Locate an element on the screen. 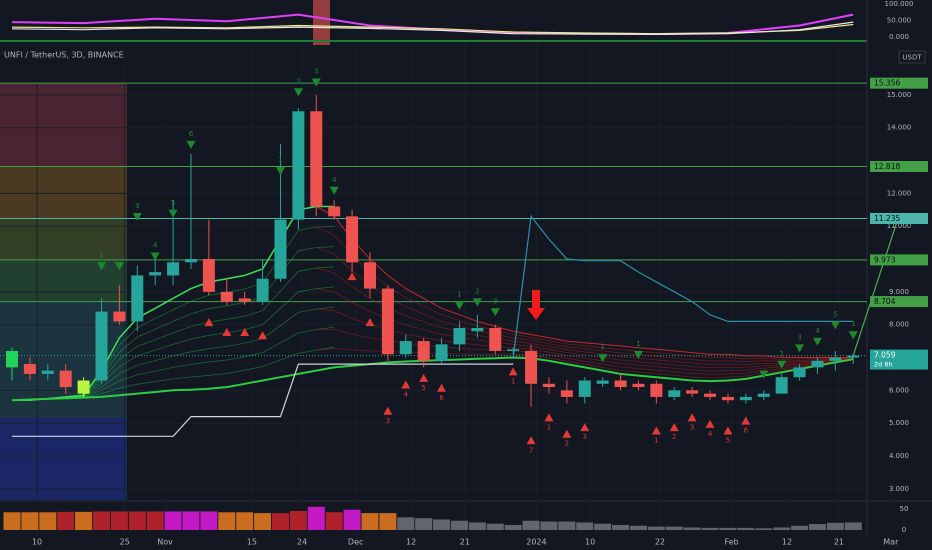 The image size is (932, 550). x-tick-label: 21 is located at coordinates (465, 542).